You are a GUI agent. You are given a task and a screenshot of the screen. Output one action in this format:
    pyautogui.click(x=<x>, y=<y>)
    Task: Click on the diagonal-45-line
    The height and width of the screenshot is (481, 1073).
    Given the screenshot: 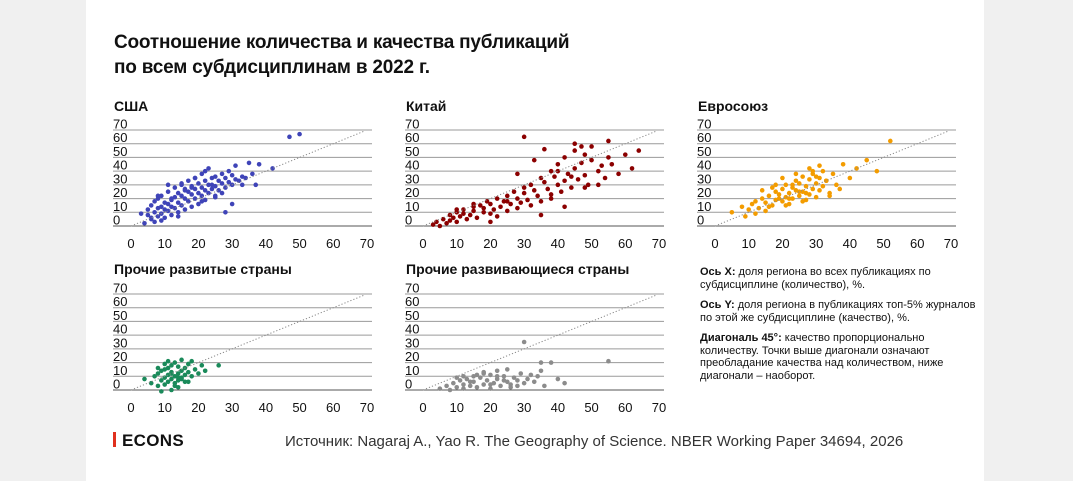 What is the action you would take?
    pyautogui.click(x=539, y=342)
    